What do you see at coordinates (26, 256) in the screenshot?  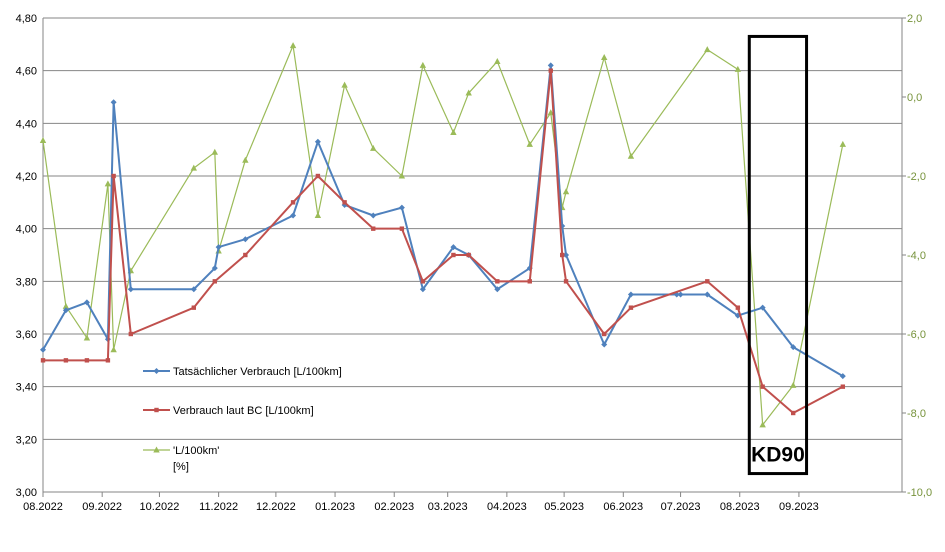 I see `left-axis-ticks: 3,00 3,20 3,40 3,60 3,80 4,00 4,20 4,40 4,60 4,80` at bounding box center [26, 256].